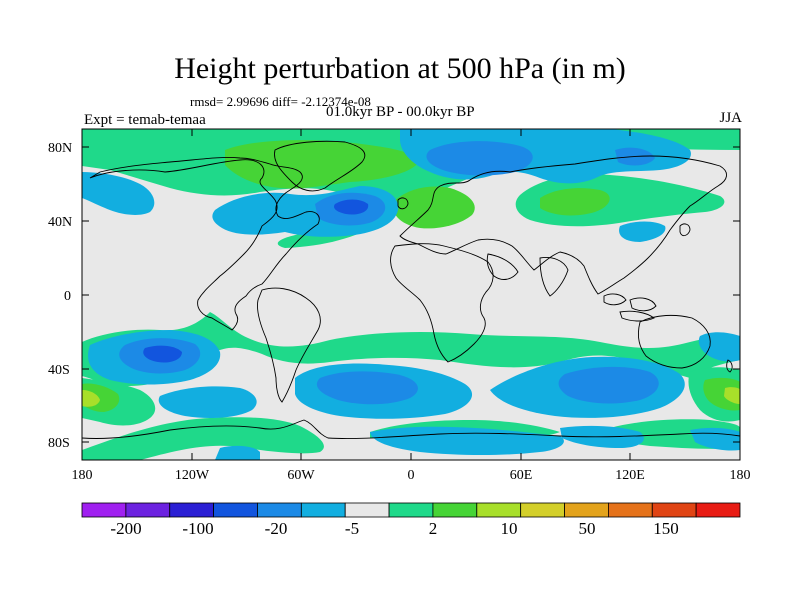  What do you see at coordinates (433, 528) in the screenshot?
I see `colorbar-label: 2` at bounding box center [433, 528].